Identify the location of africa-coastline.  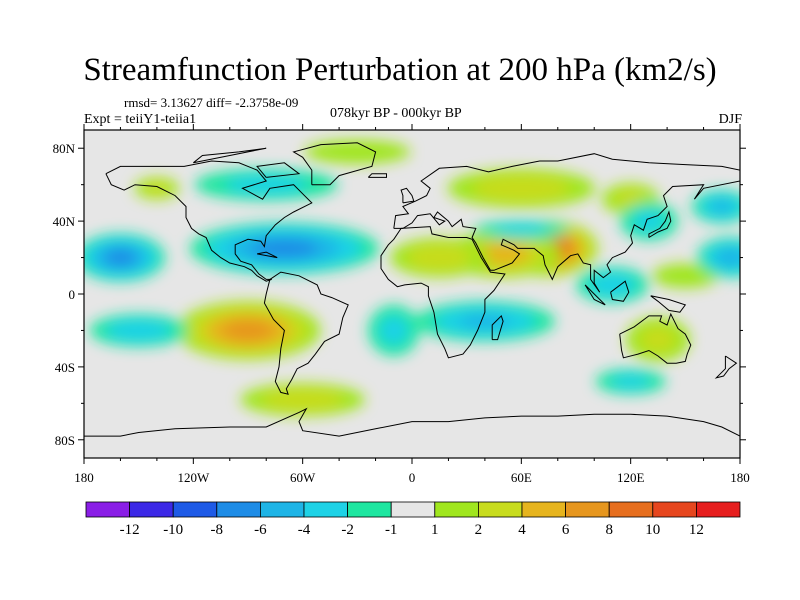
(443, 292).